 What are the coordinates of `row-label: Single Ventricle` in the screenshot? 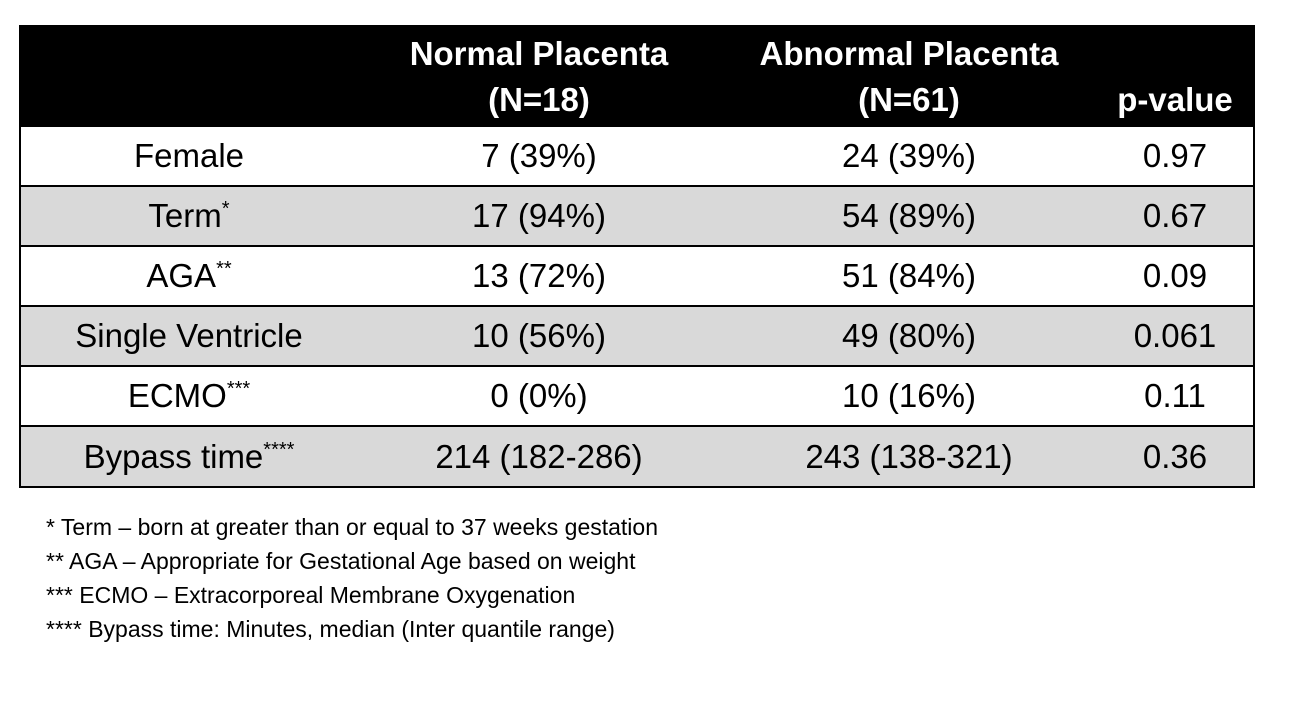 It's located at (189, 336).